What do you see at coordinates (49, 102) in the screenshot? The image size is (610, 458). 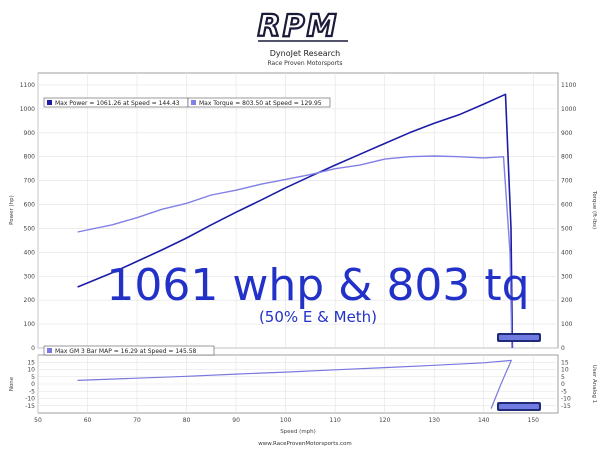 I see `legend-swatch-power` at bounding box center [49, 102].